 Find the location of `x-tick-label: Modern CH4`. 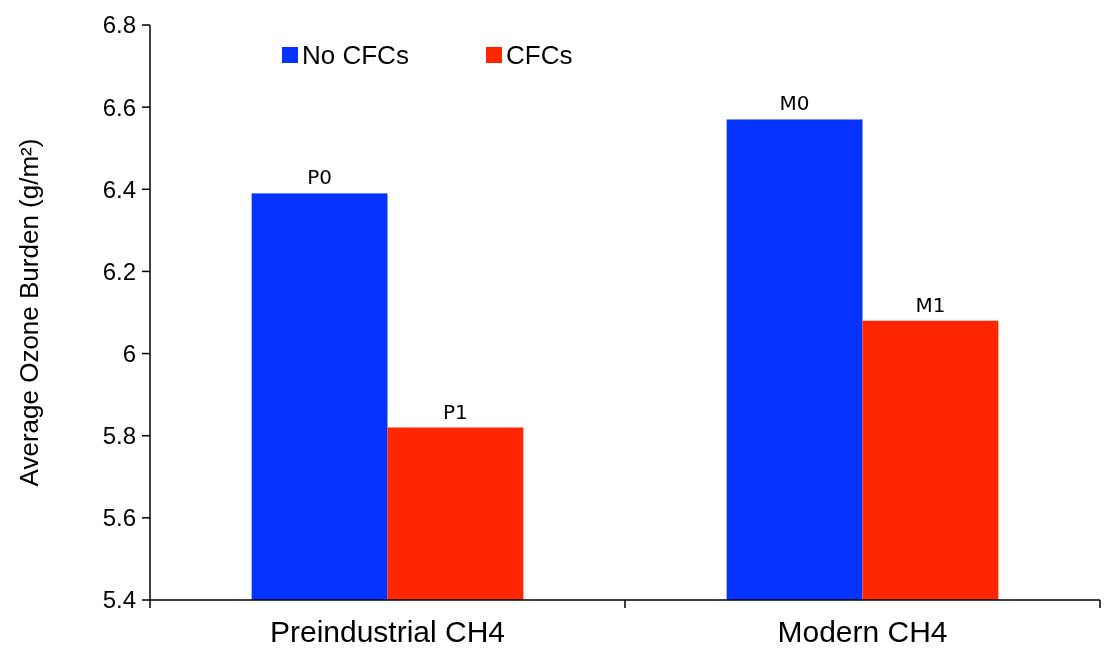

x-tick-label: Modern CH4 is located at coordinates (862, 631).